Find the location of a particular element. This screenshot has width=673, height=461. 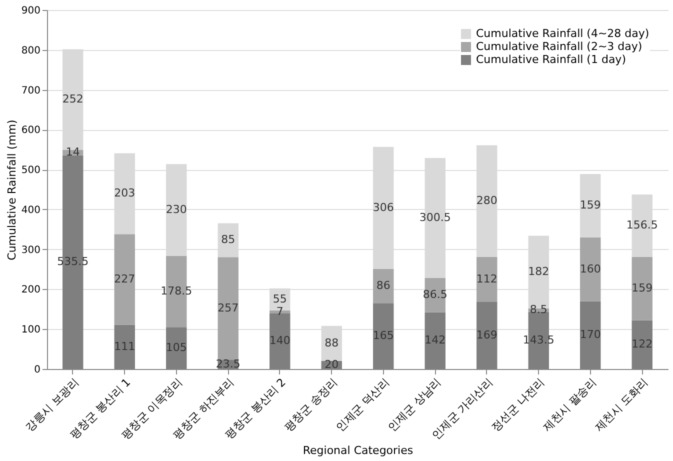

y-tick-label: 500 is located at coordinates (30, 170).